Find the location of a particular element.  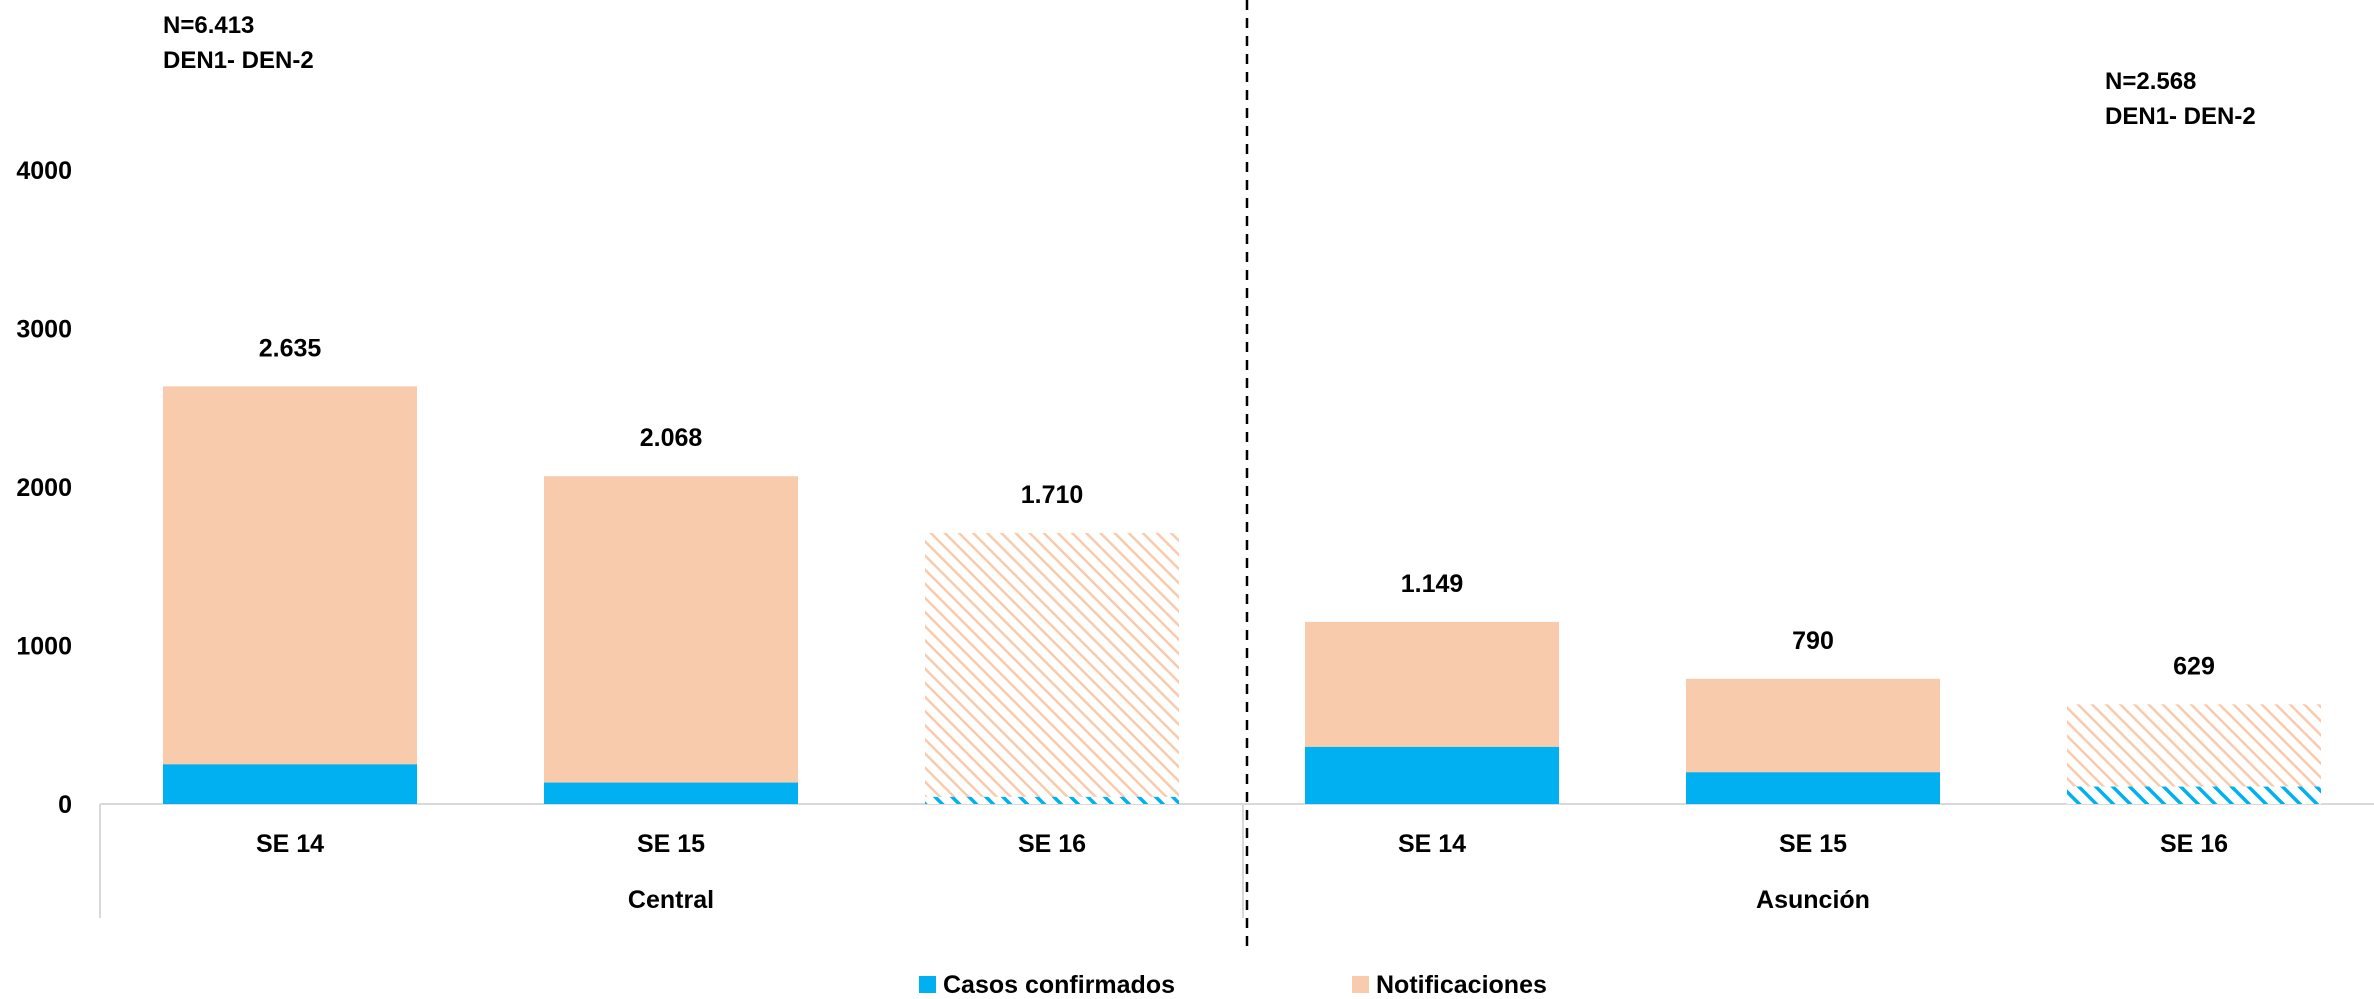

legend-label: Notificaciones is located at coordinates (1461, 985).